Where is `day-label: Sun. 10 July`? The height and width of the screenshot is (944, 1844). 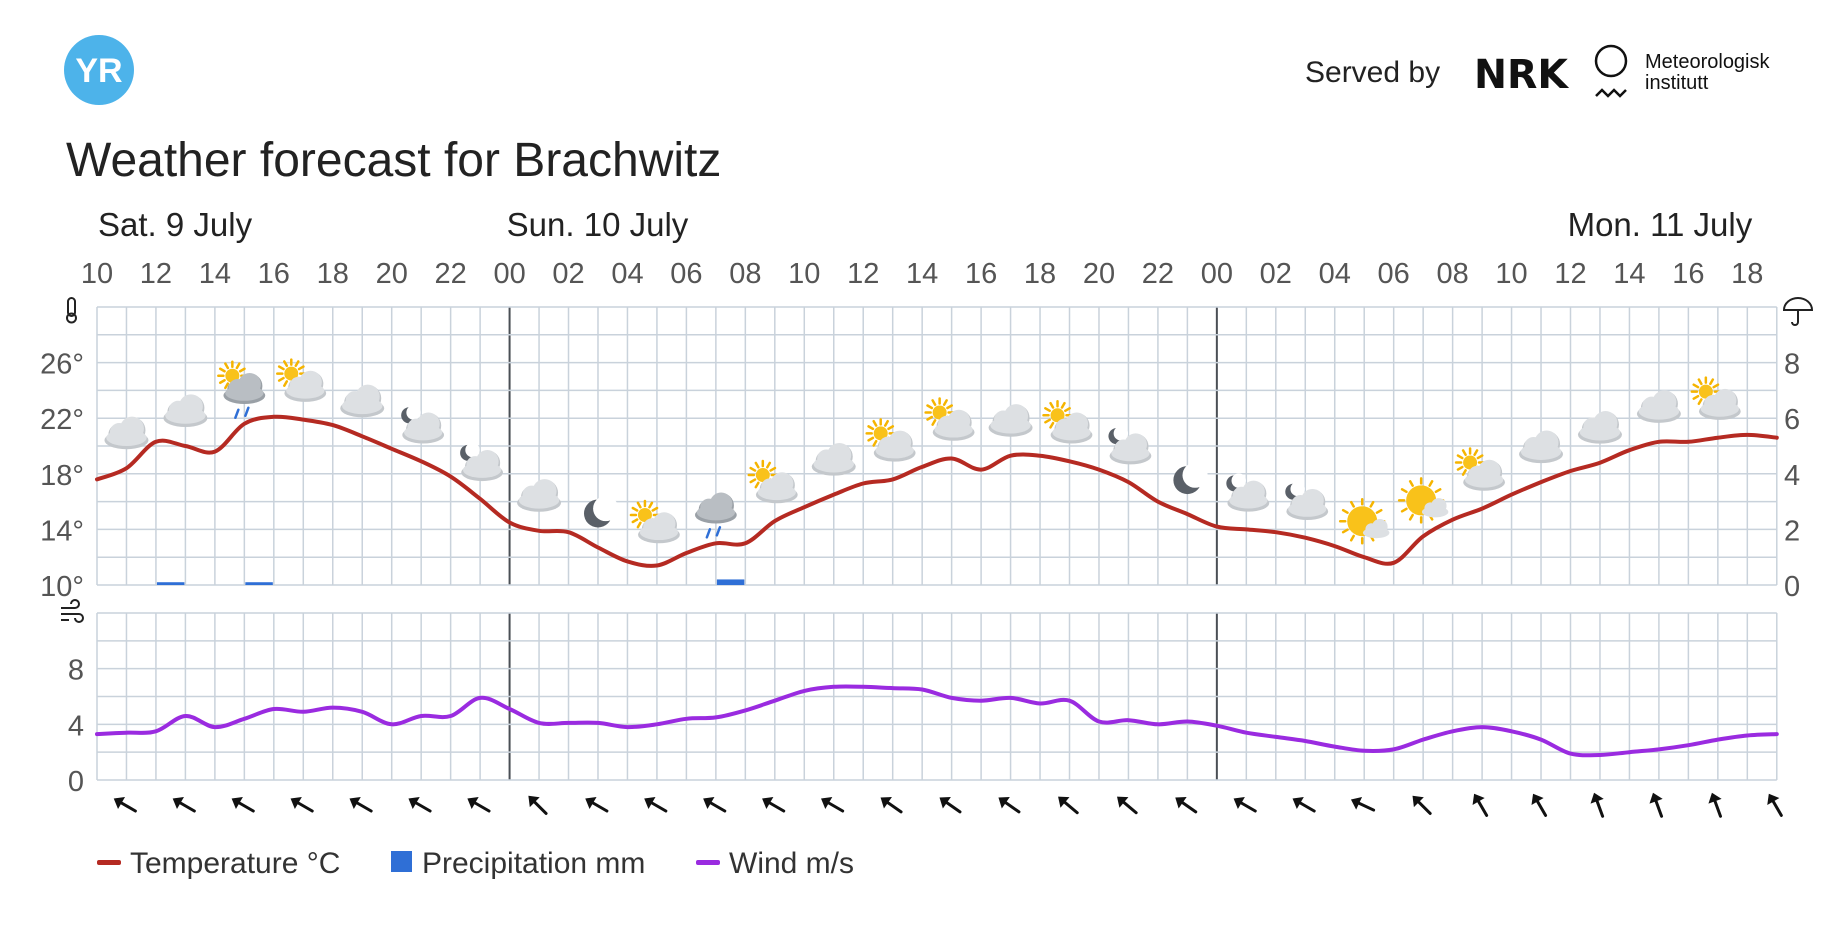
day-label: Sun. 10 July is located at coordinates (598, 224).